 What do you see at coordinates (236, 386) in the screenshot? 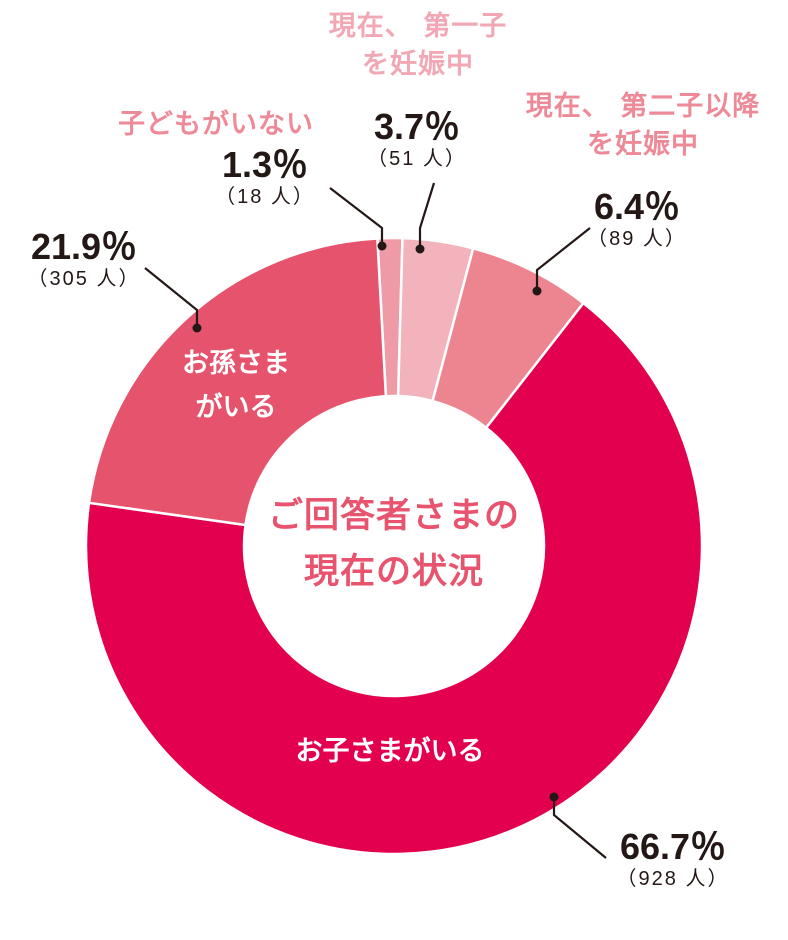
I see `inside-label-grandchildren: お孫さま がいる` at bounding box center [236, 386].